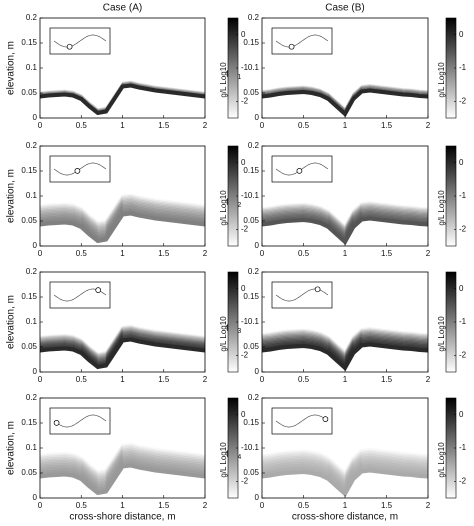  What do you see at coordinates (239, 457) in the screenshot?
I see `time-label-sub: 4` at bounding box center [239, 457].